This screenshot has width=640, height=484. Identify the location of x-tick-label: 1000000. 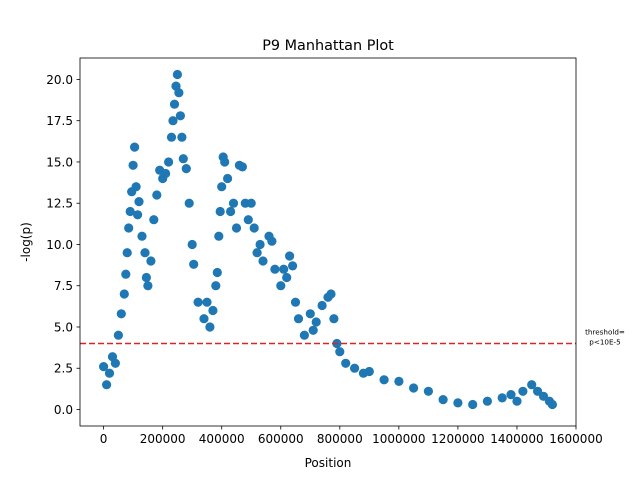
(398, 439).